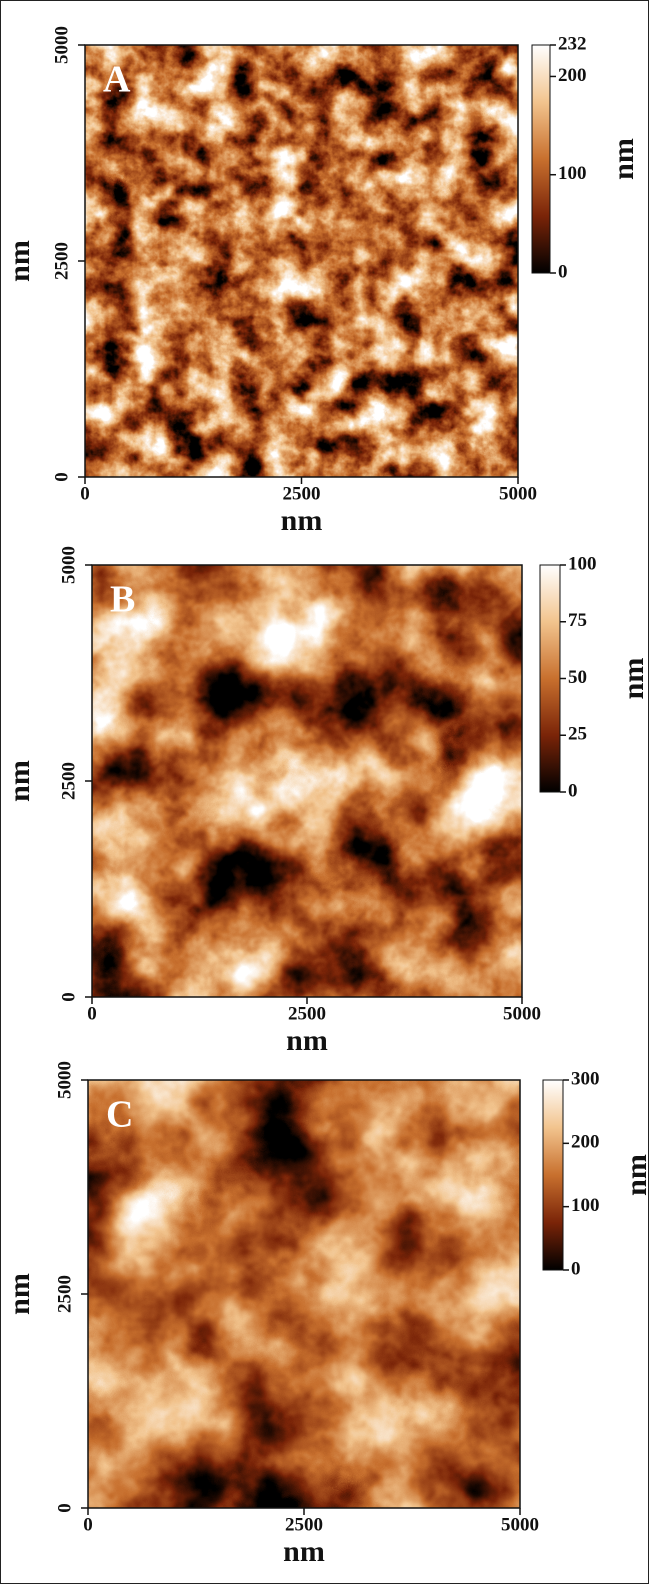  I want to click on colorbar-tick-label: 300, so click(585, 1078).